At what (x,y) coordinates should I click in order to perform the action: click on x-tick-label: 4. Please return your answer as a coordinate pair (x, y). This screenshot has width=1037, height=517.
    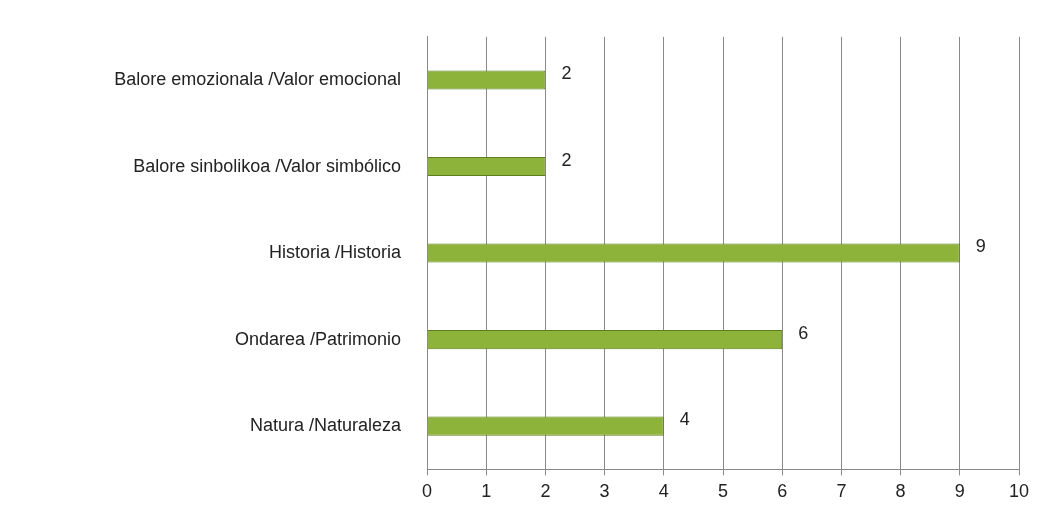
    Looking at the image, I should click on (663, 491).